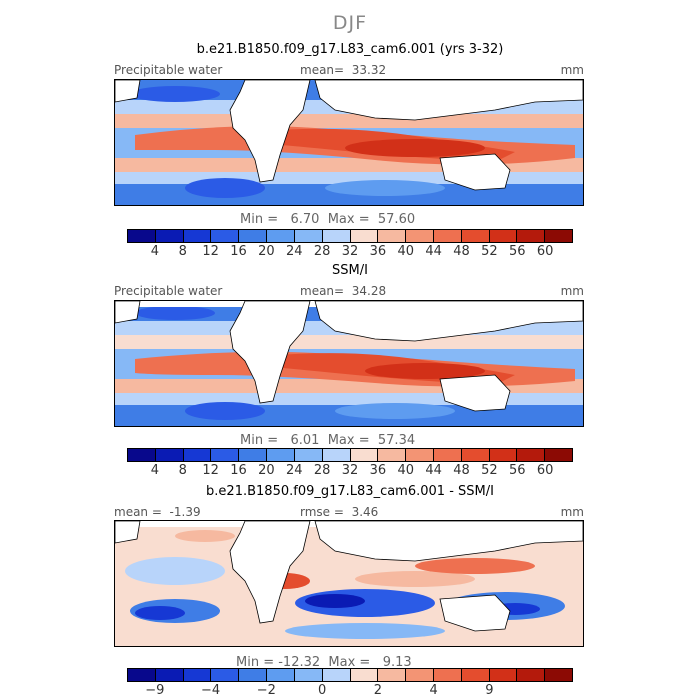 This screenshot has height=700, width=700. I want to click on panel2-colorbar, so click(350, 455).